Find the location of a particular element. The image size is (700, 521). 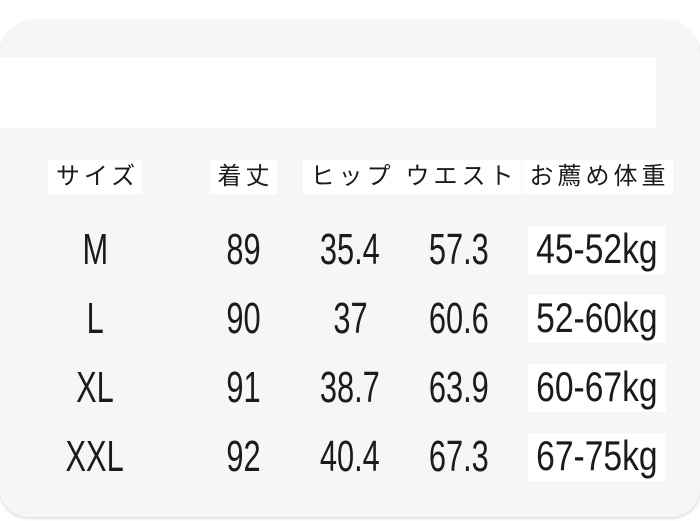

size-value: XL is located at coordinates (95, 387).